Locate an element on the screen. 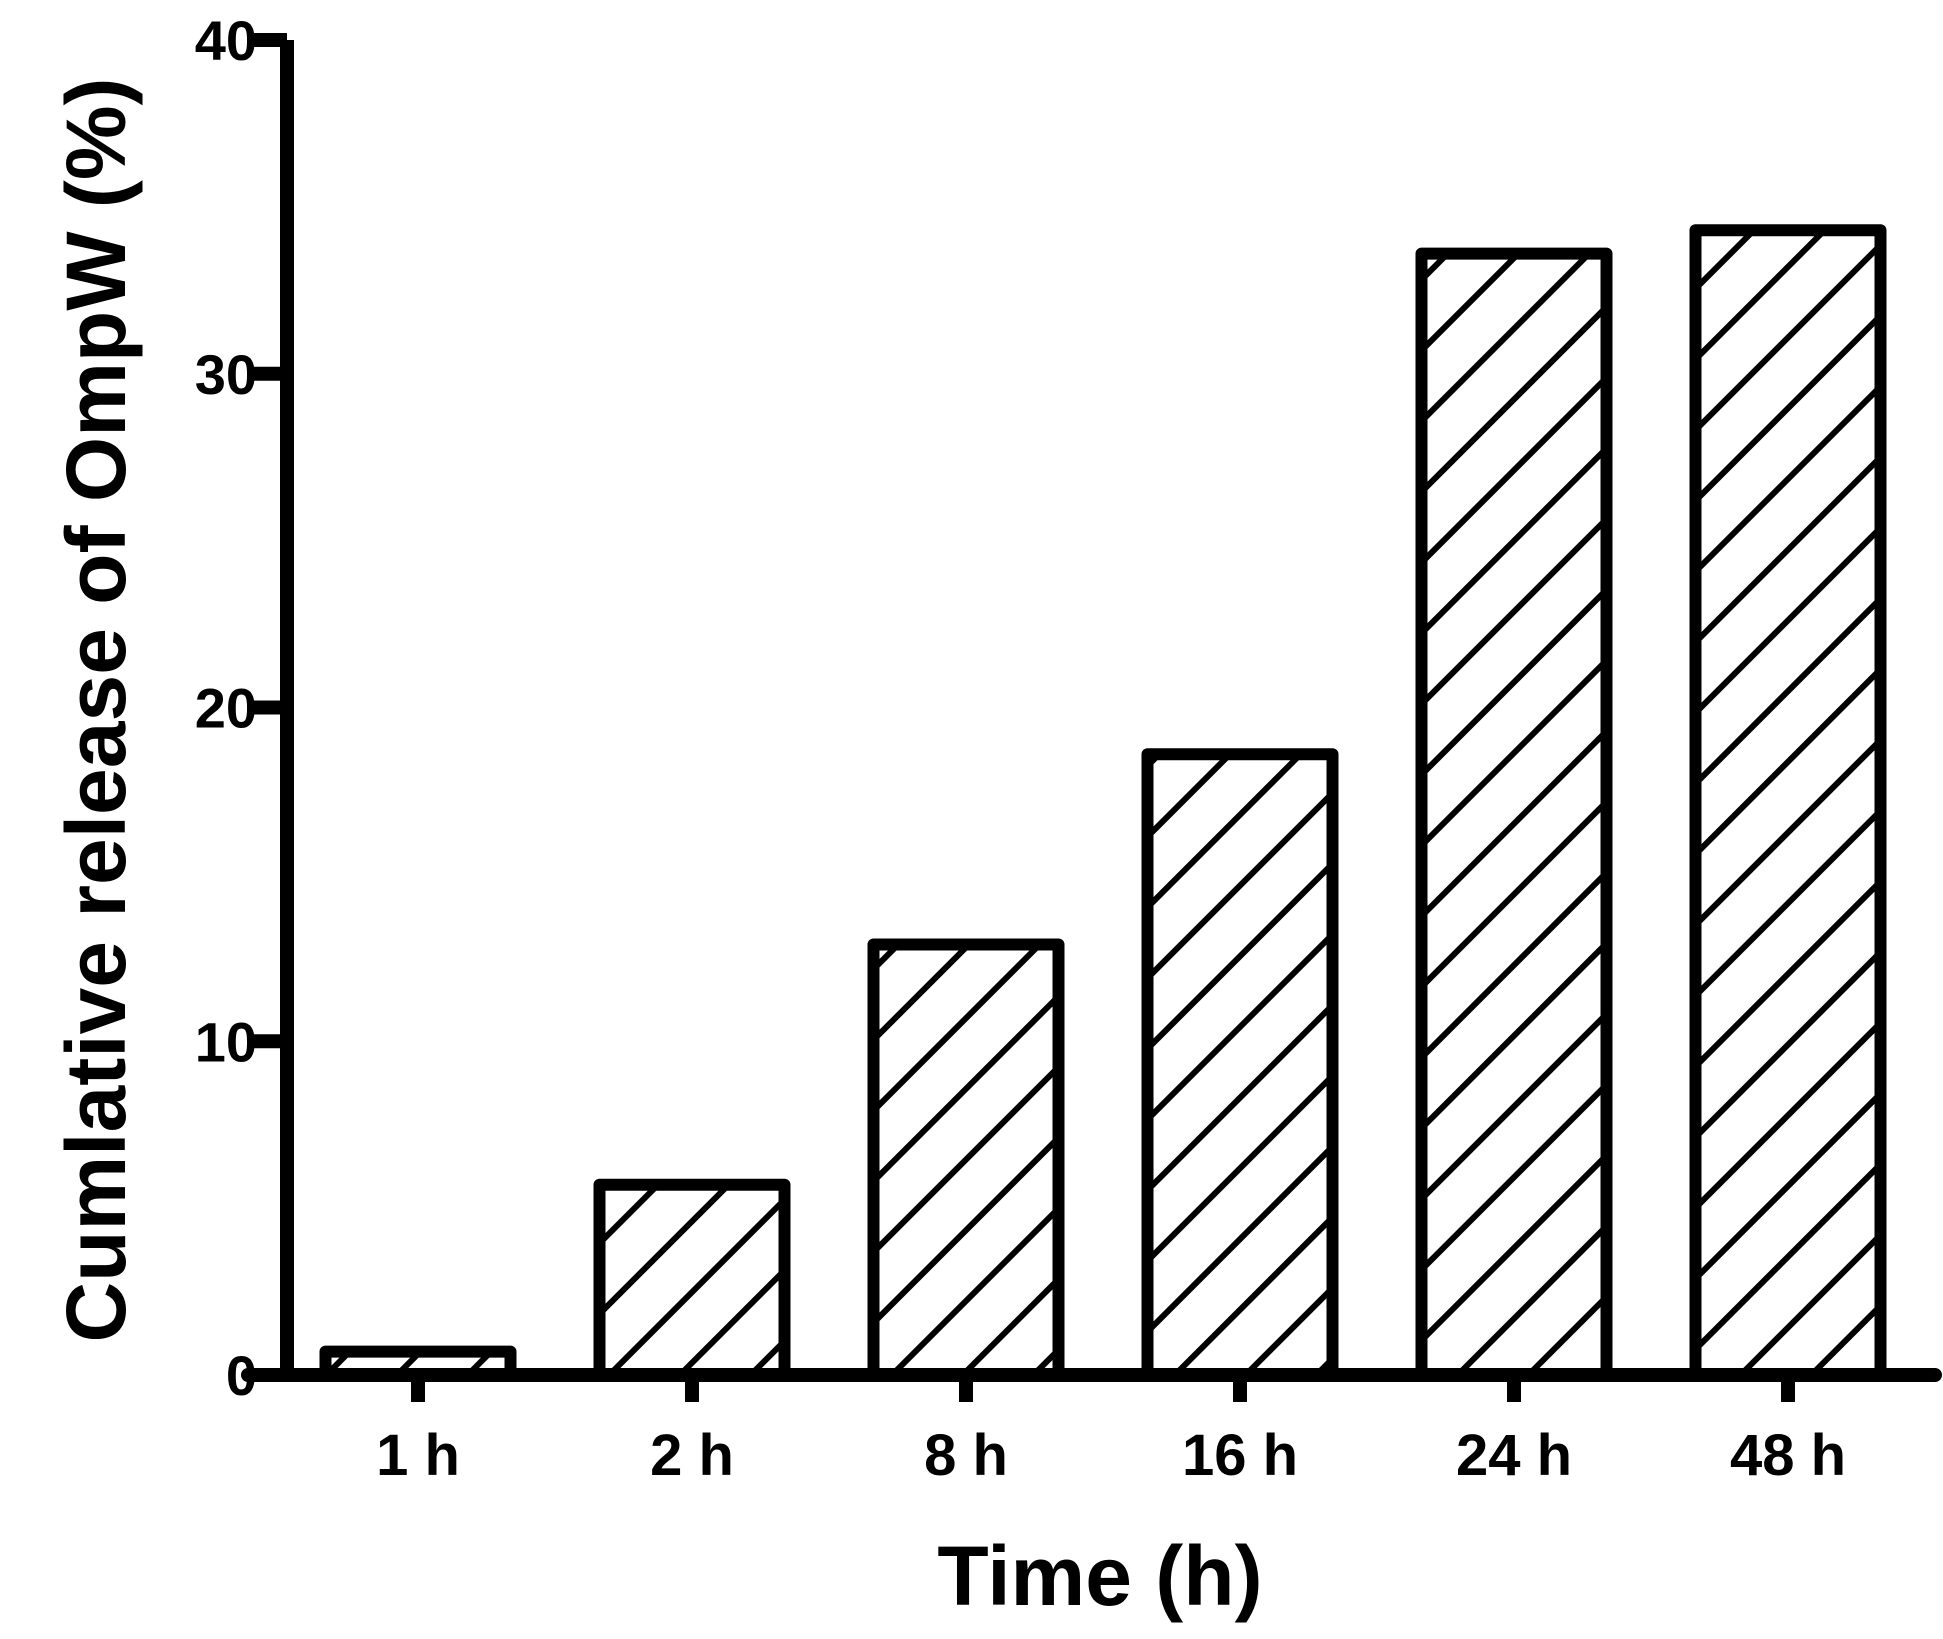 This screenshot has width=1943, height=1639. bar-8h is located at coordinates (966, 1160).